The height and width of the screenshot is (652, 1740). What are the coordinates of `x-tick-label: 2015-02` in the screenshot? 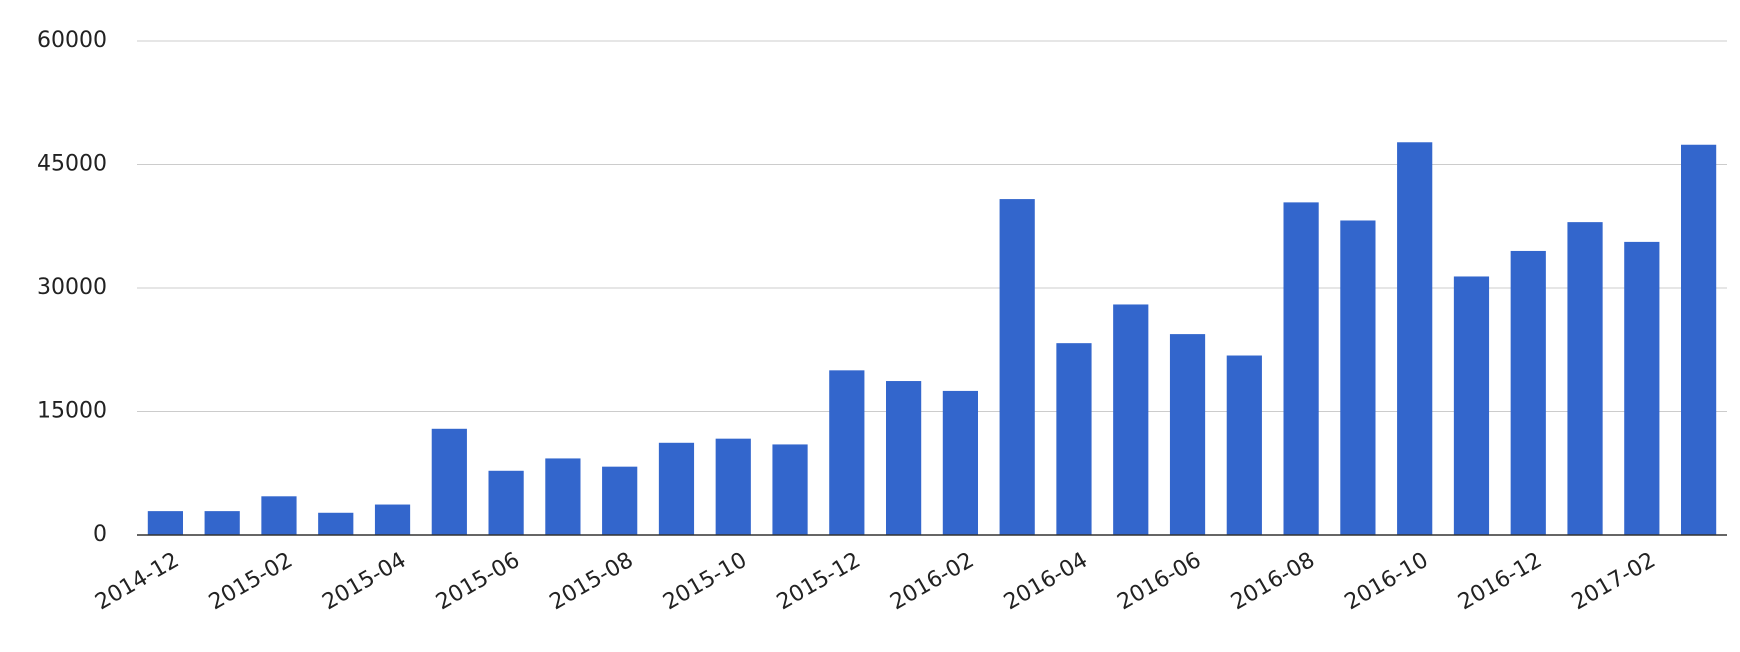 It's located at (251, 582).